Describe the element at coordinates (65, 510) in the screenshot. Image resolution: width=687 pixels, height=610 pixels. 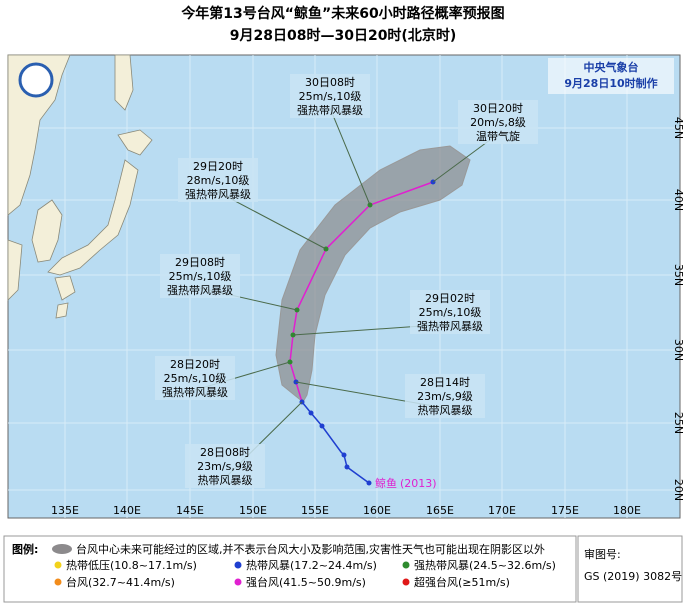
I see `longitude-label: 135E` at that location.